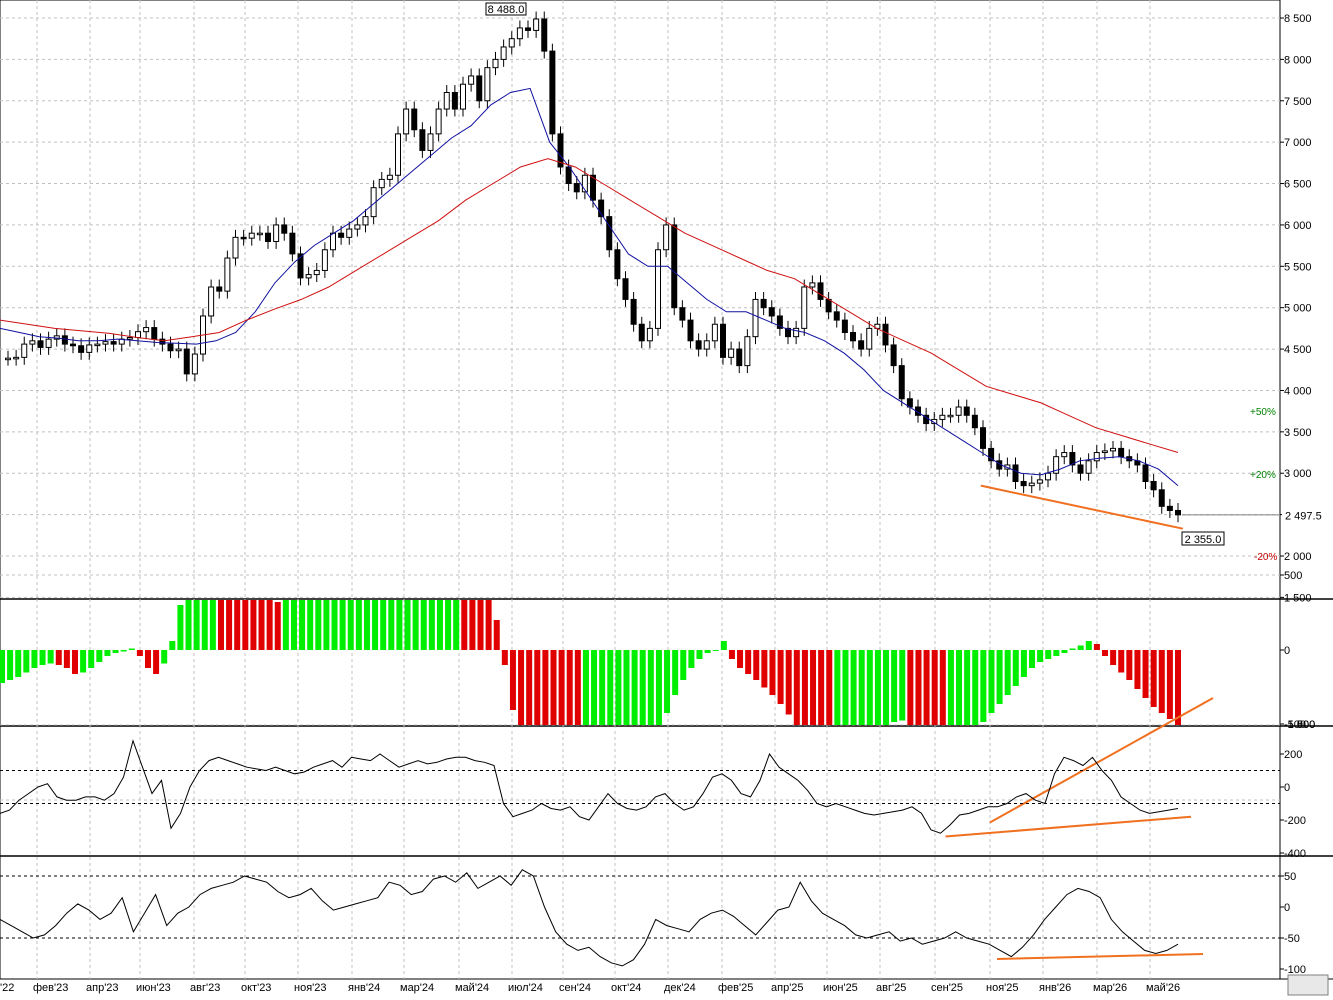  What do you see at coordinates (1293, 576) in the screenshot?
I see `y-tick-label: 500` at bounding box center [1293, 576].